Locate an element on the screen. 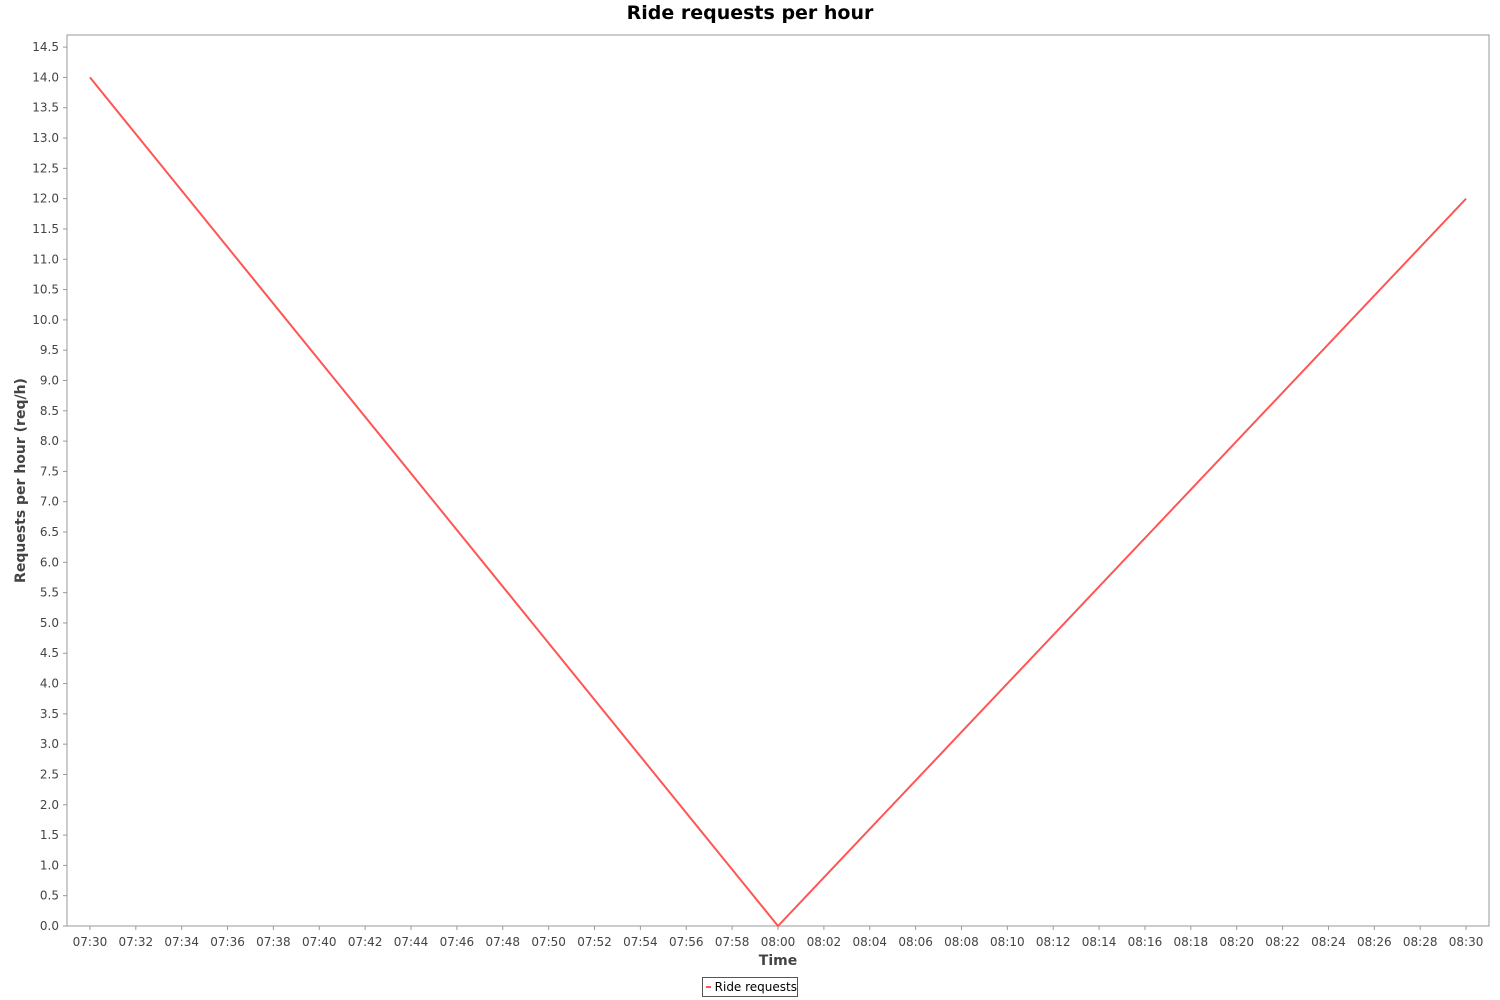 Image resolution: width=1500 pixels, height=1000 pixels. x-tick-label: 08:04 is located at coordinates (869, 942).